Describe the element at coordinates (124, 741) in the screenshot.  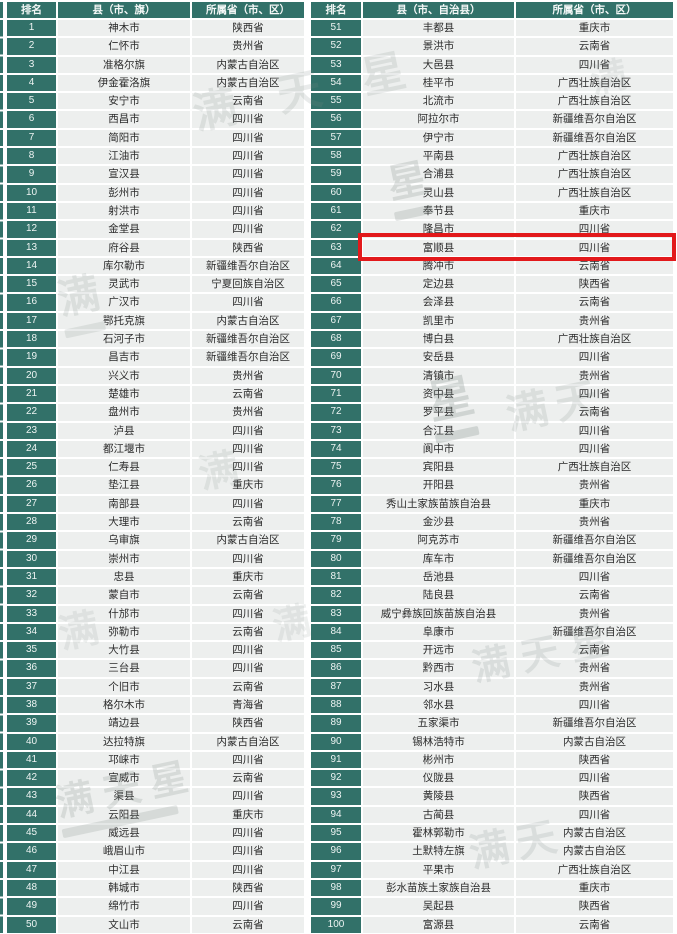
I see `county-cell: 达拉特旗` at that location.